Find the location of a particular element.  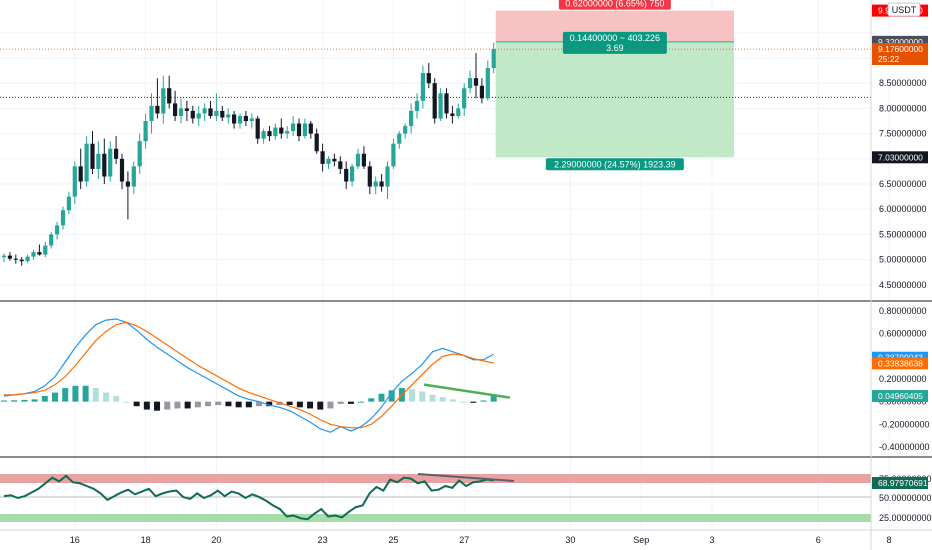

price-tick-label: 5.50000000 is located at coordinates (903, 234).